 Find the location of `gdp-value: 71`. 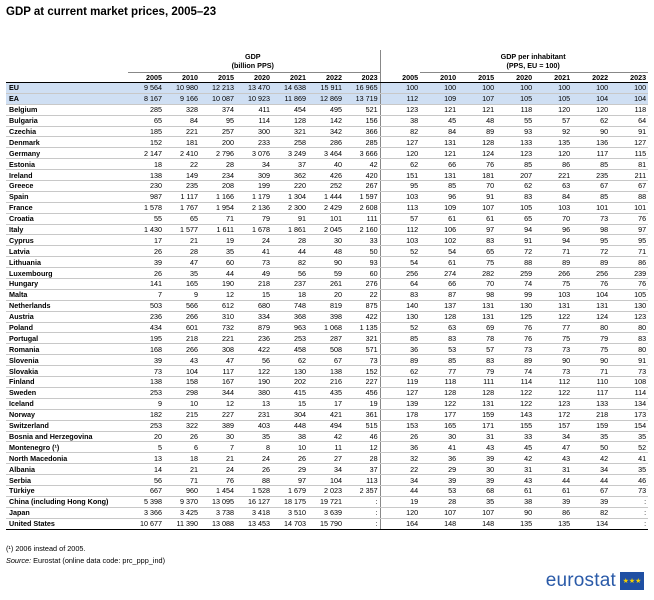

gdp-value: 71 is located at coordinates (218, 219).